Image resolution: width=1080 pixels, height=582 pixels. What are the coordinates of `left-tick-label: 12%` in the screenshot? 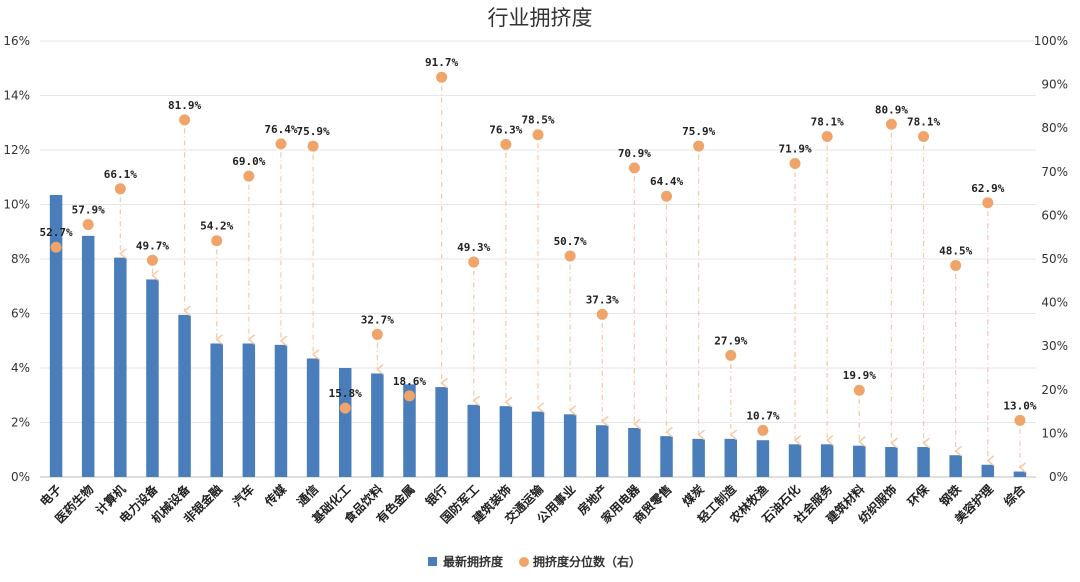 It's located at (16, 150).